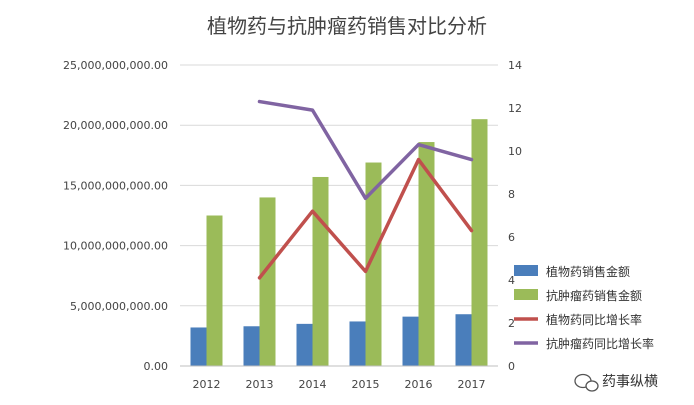  I want to click on legend-label: 植物药同比增长率, so click(594, 319).